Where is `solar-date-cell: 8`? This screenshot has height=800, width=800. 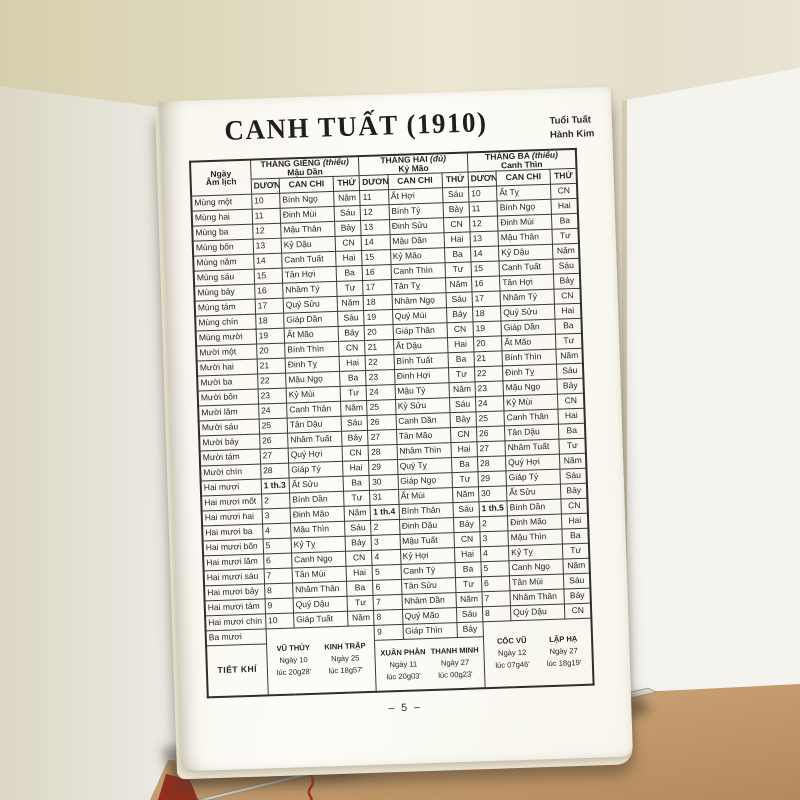 solar-date-cell: 8 is located at coordinates (496, 613).